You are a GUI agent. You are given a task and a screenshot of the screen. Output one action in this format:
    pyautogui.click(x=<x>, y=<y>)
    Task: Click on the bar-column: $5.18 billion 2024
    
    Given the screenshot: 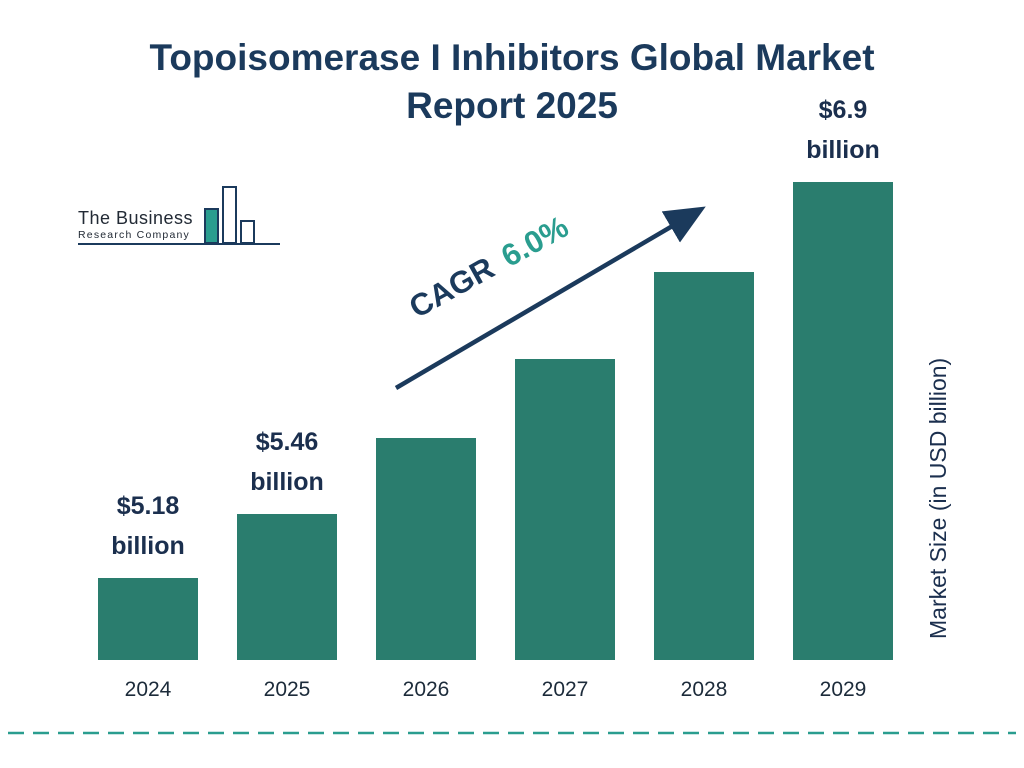 What is the action you would take?
    pyautogui.click(x=148, y=593)
    